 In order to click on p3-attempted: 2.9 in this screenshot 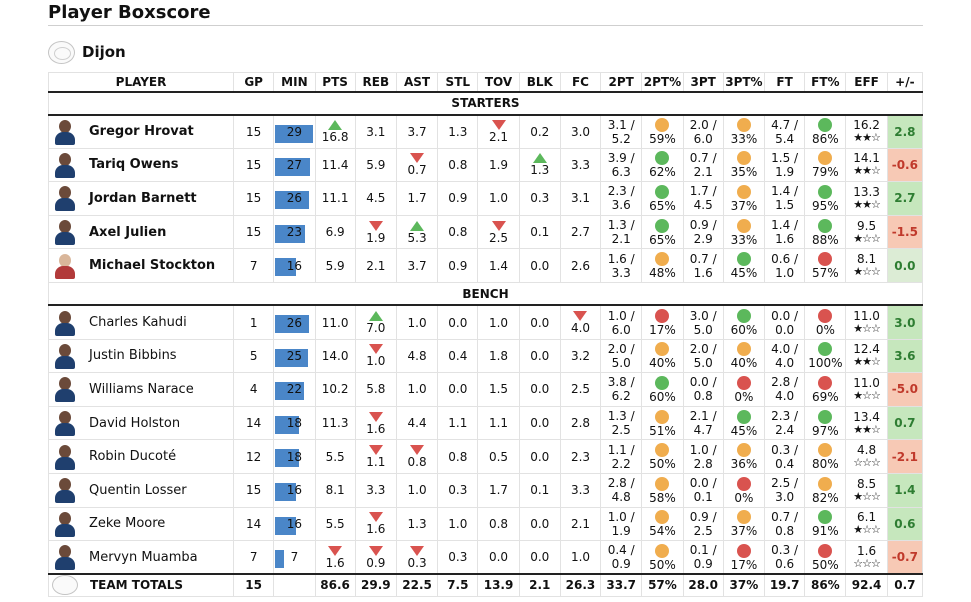, I will do `click(703, 239)`.